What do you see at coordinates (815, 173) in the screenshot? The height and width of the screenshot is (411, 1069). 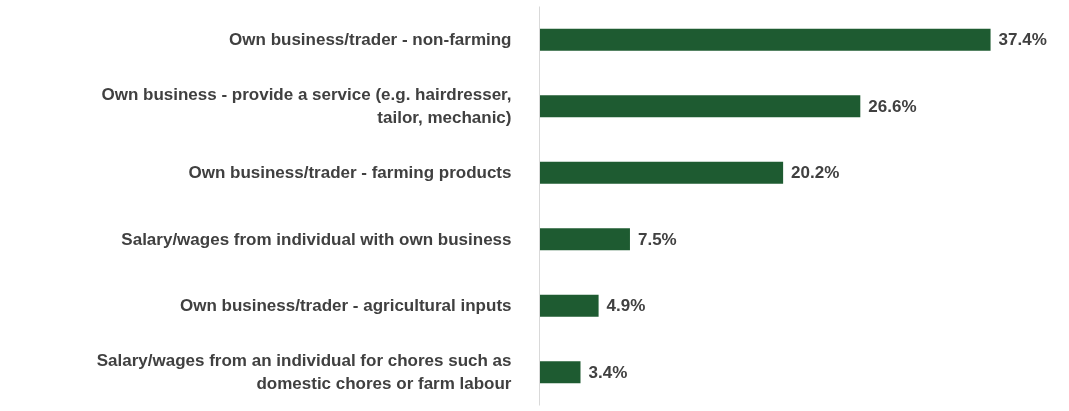 I see `data-label: 20.2%` at bounding box center [815, 173].